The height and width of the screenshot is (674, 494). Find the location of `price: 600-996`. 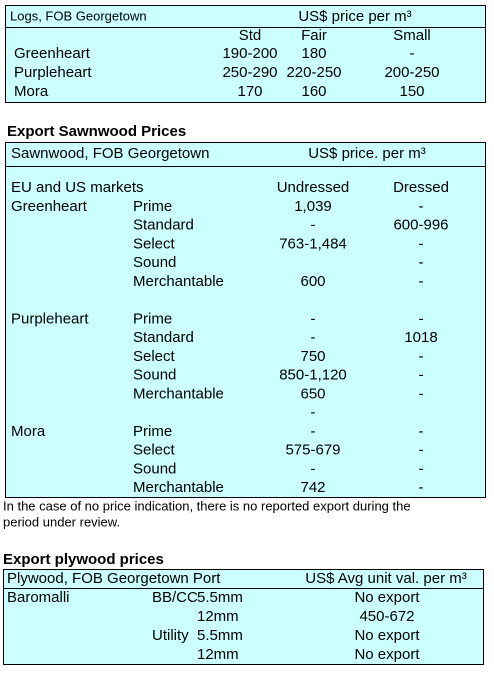

price: 600-996 is located at coordinates (420, 225).